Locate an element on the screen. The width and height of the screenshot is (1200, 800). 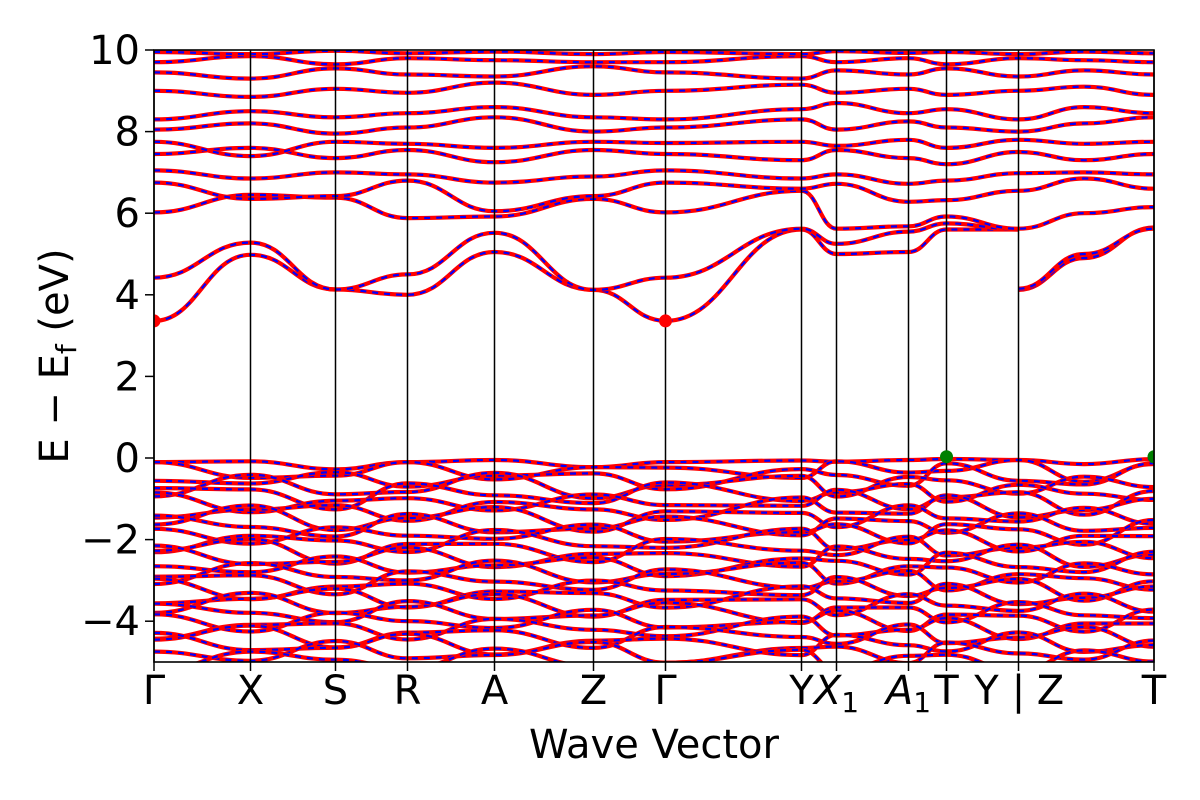
valence-band-16-spin-down is located at coordinates (654, 582).